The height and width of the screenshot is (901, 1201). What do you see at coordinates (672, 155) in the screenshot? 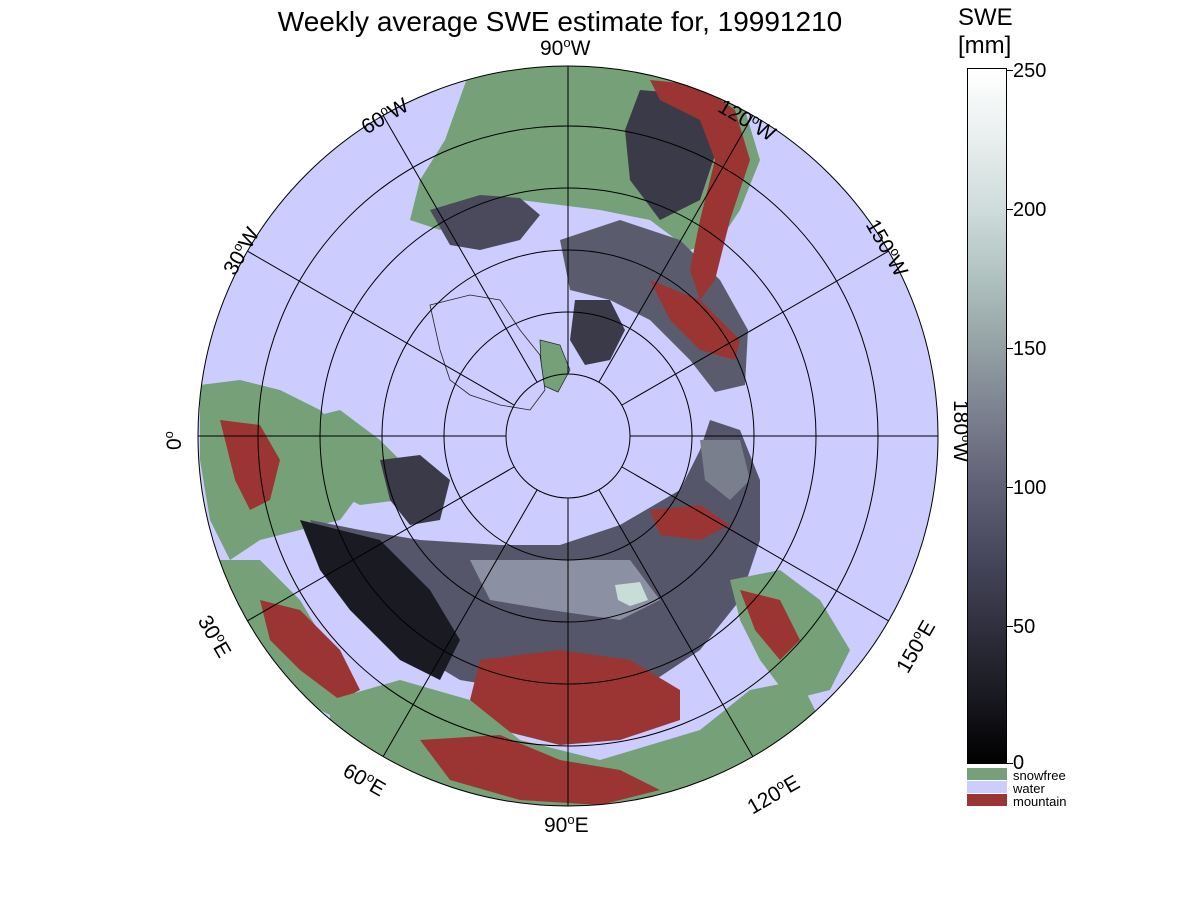
I see `snow-hudson-west` at bounding box center [672, 155].